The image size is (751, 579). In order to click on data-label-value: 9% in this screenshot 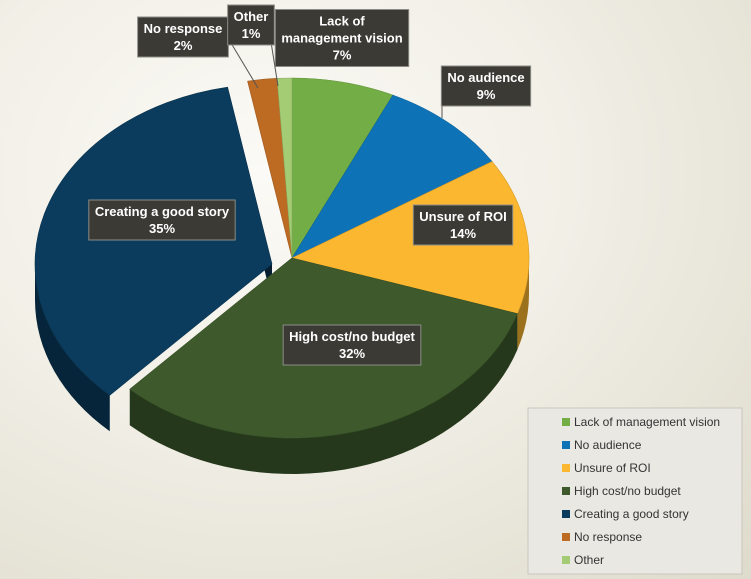, I will do `click(486, 94)`.